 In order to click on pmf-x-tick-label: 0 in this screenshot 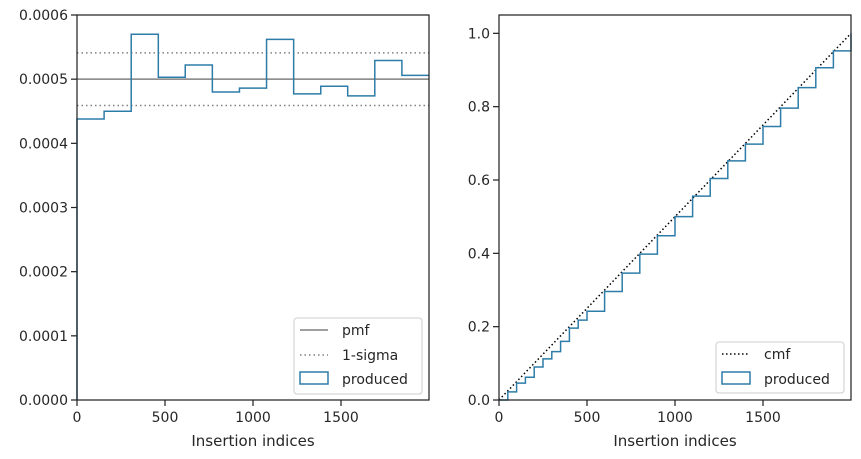, I will do `click(77, 418)`.